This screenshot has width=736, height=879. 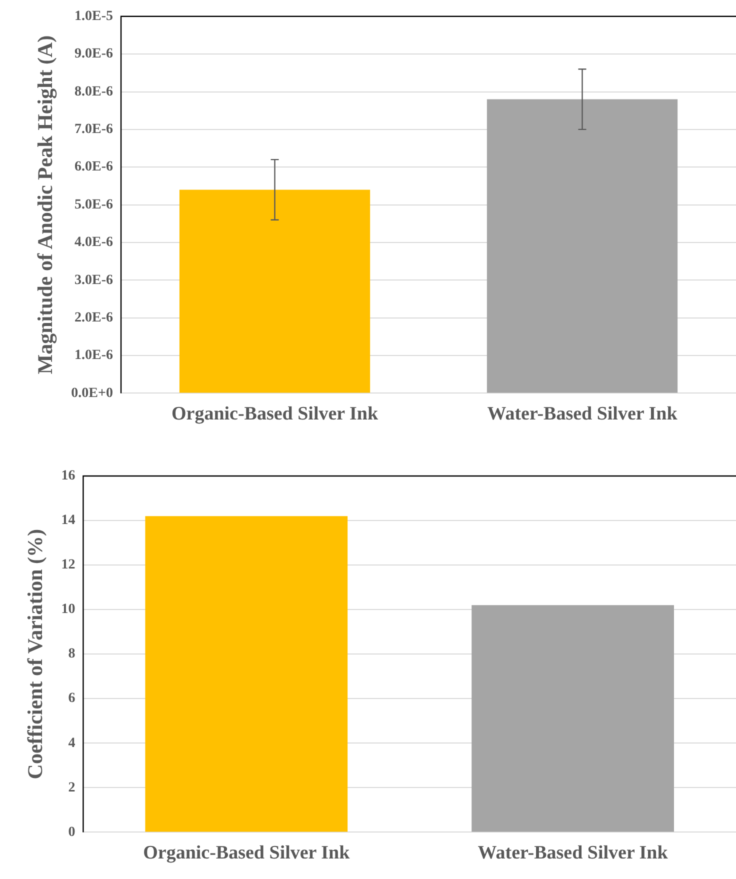 I want to click on y-tick-label: 2, so click(x=72, y=788).